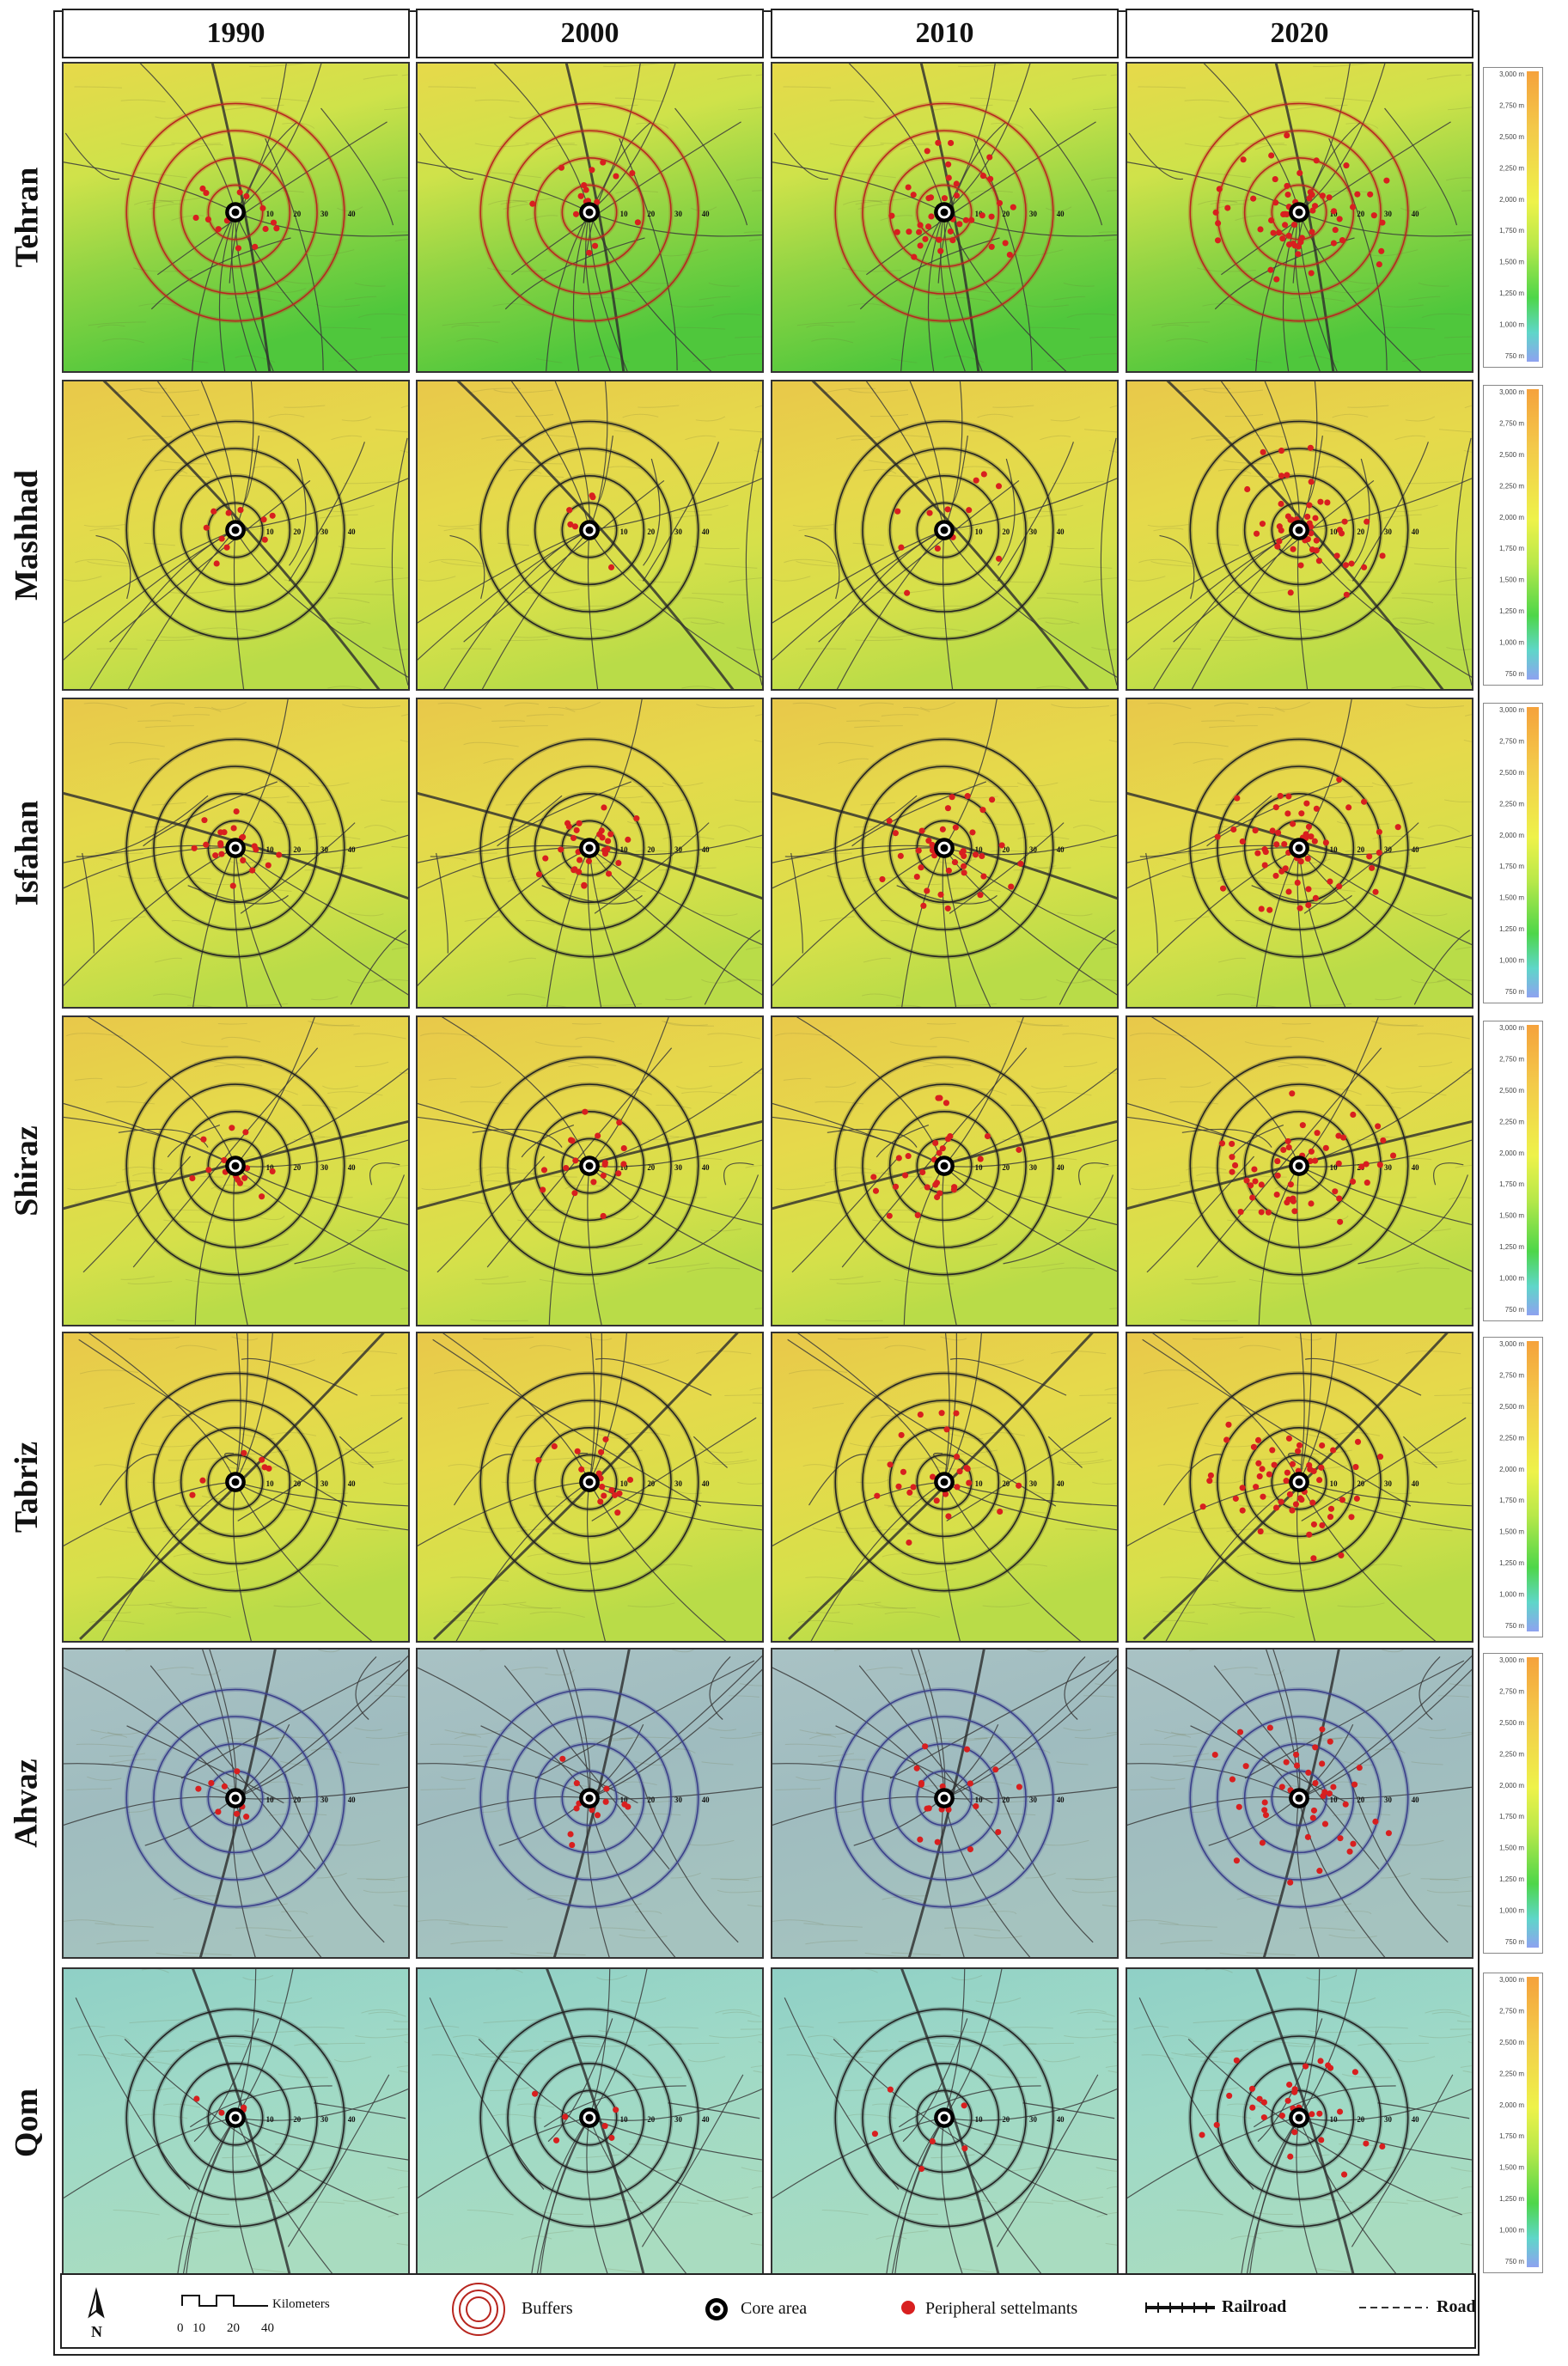 Image resolution: width=1568 pixels, height=2366 pixels. I want to click on map-panel-tabriz-2000: 10 20 30 40, so click(590, 1487).